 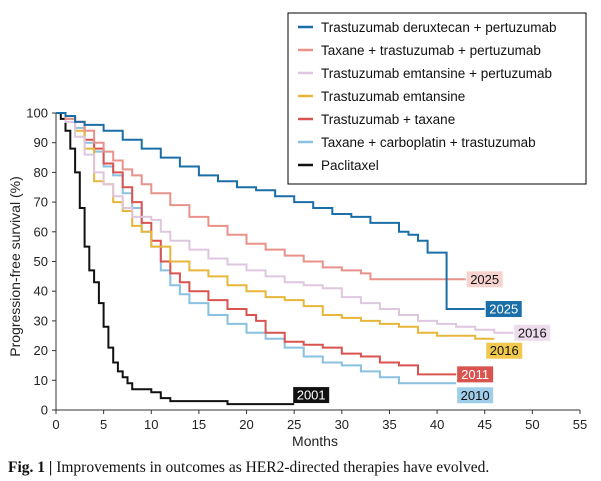 I want to click on end-label-box-taxane-carboplatin-trastuzumab, so click(x=475, y=395).